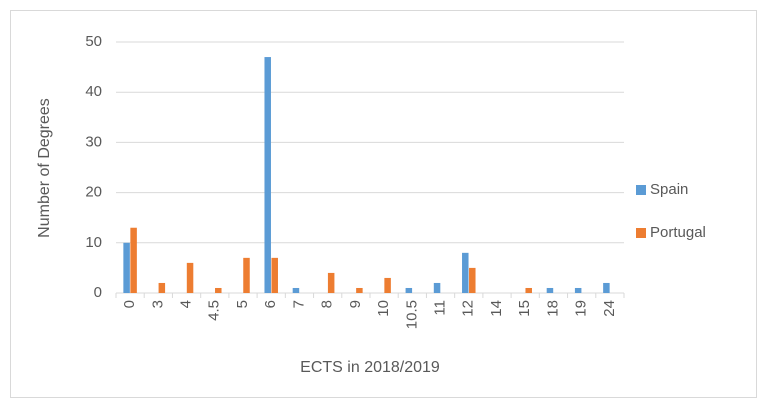  I want to click on x-tick-label: 10.5, so click(411, 314).